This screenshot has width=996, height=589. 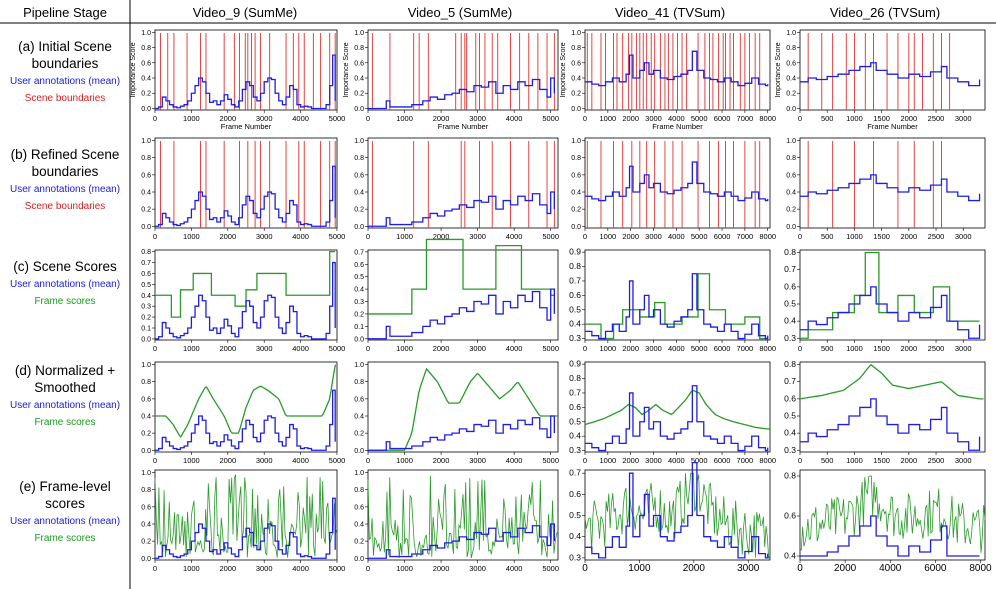 I want to click on plot-r3-c3-xtick-label-0: 0, so click(x=585, y=348).